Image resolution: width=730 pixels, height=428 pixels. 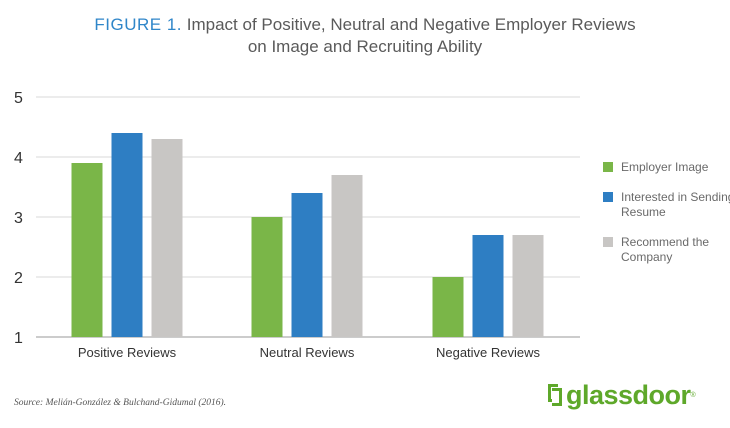 What do you see at coordinates (18, 98) in the screenshot?
I see `y-tick-label: 5` at bounding box center [18, 98].